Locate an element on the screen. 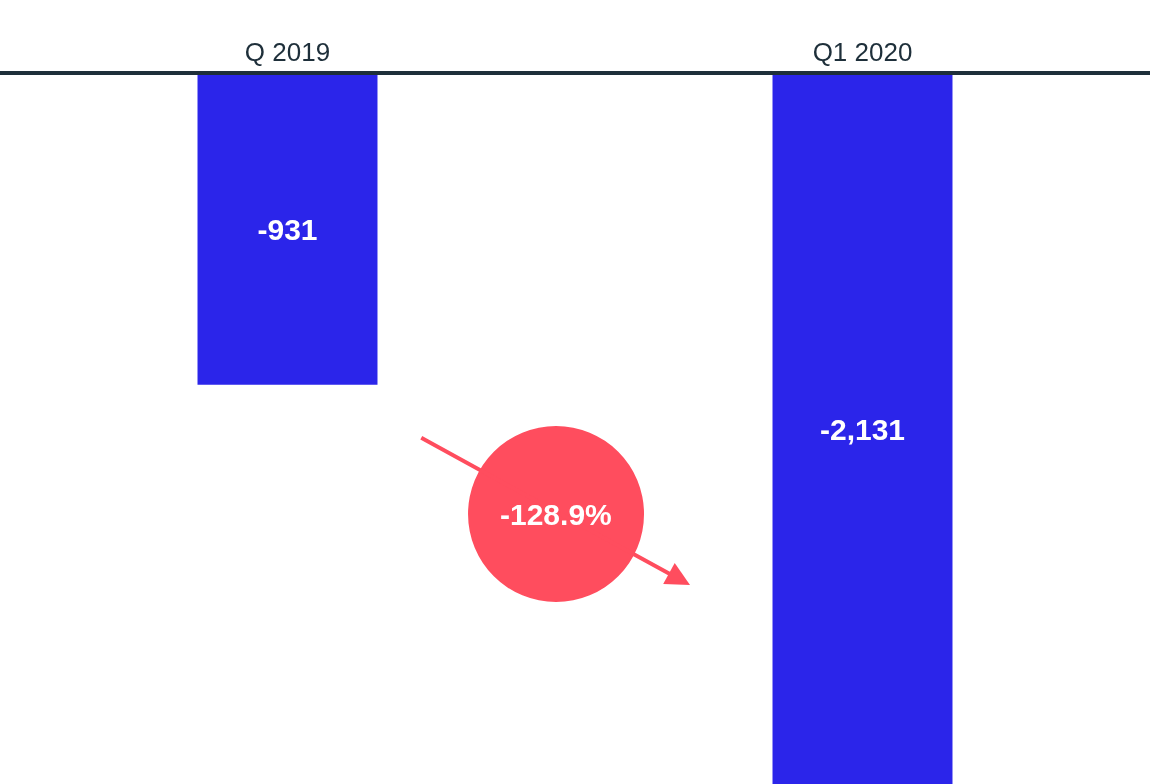 The height and width of the screenshot is (784, 1150). data-label: -931 is located at coordinates (287, 230).